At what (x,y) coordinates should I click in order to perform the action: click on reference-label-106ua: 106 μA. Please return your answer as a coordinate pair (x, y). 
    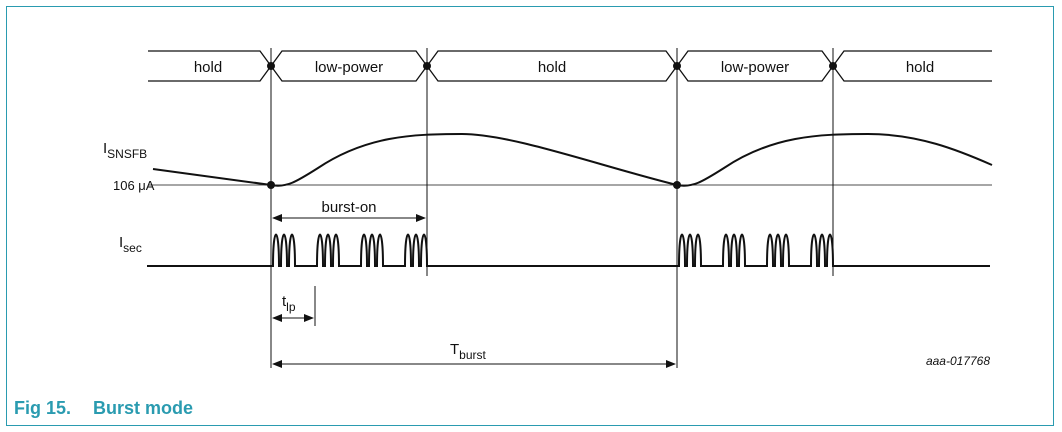
    Looking at the image, I should click on (134, 185).